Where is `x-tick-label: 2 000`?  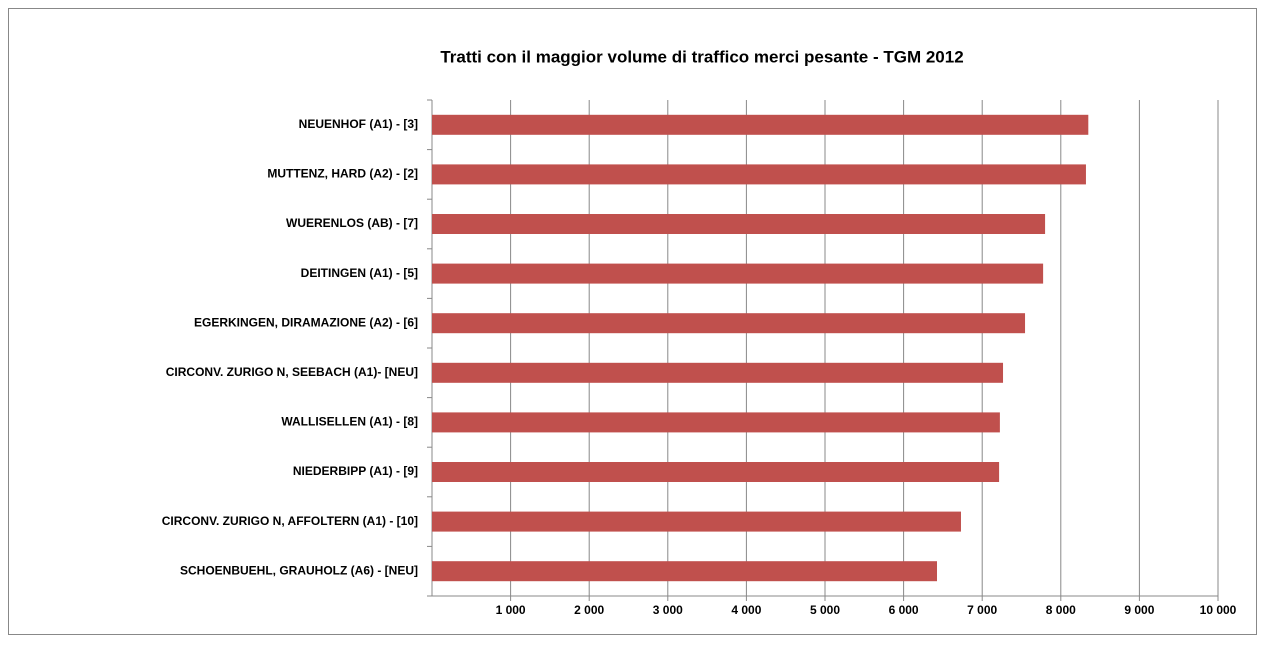 x-tick-label: 2 000 is located at coordinates (589, 610).